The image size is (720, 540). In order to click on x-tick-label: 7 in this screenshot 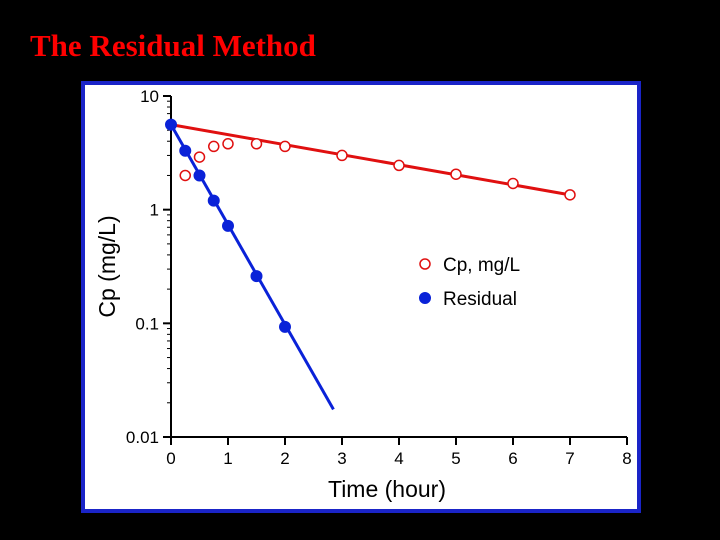, I will do `click(569, 458)`.